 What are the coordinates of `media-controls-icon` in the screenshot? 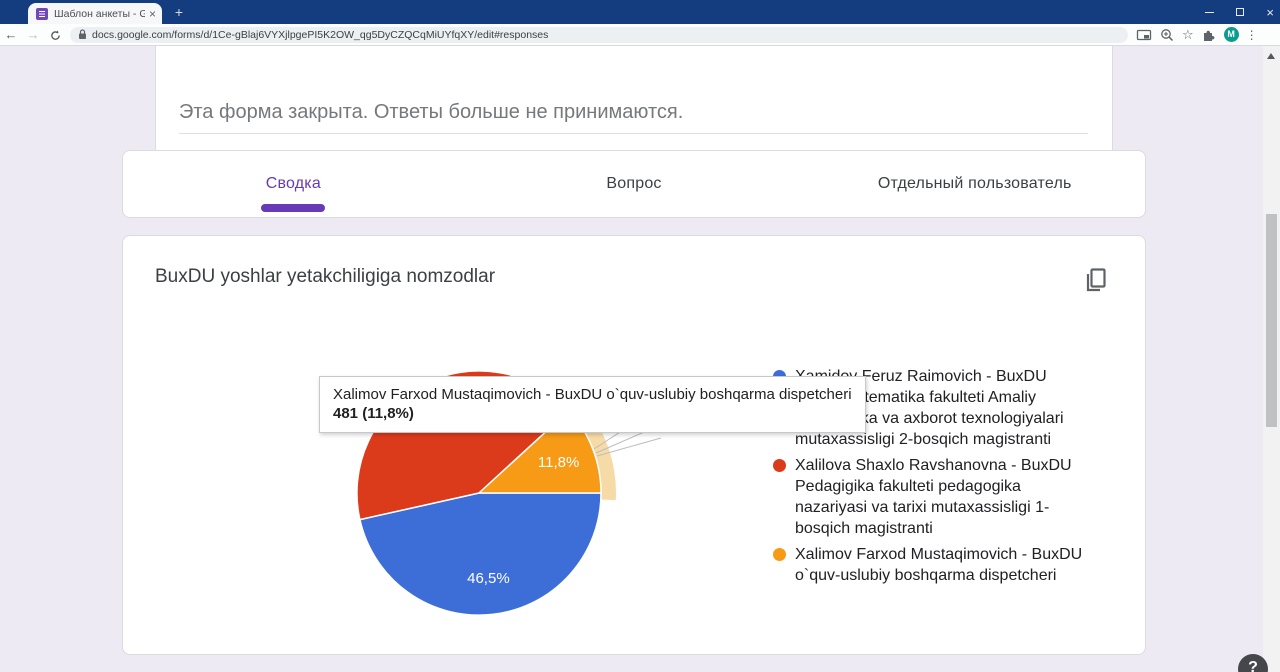 It's located at (1144, 35).